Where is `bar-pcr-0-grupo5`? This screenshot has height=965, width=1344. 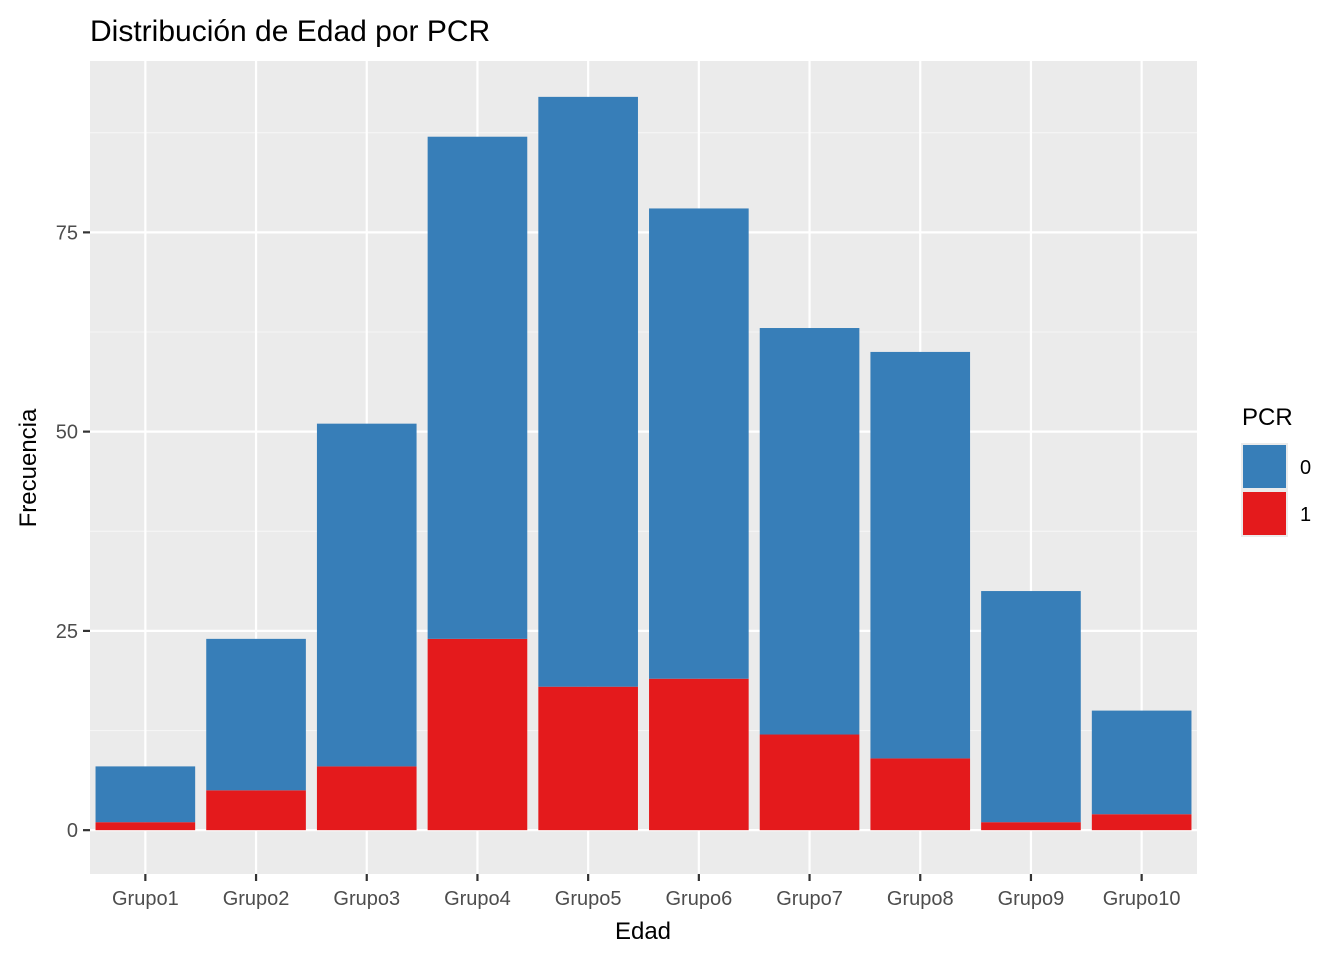 bar-pcr-0-grupo5 is located at coordinates (588, 391).